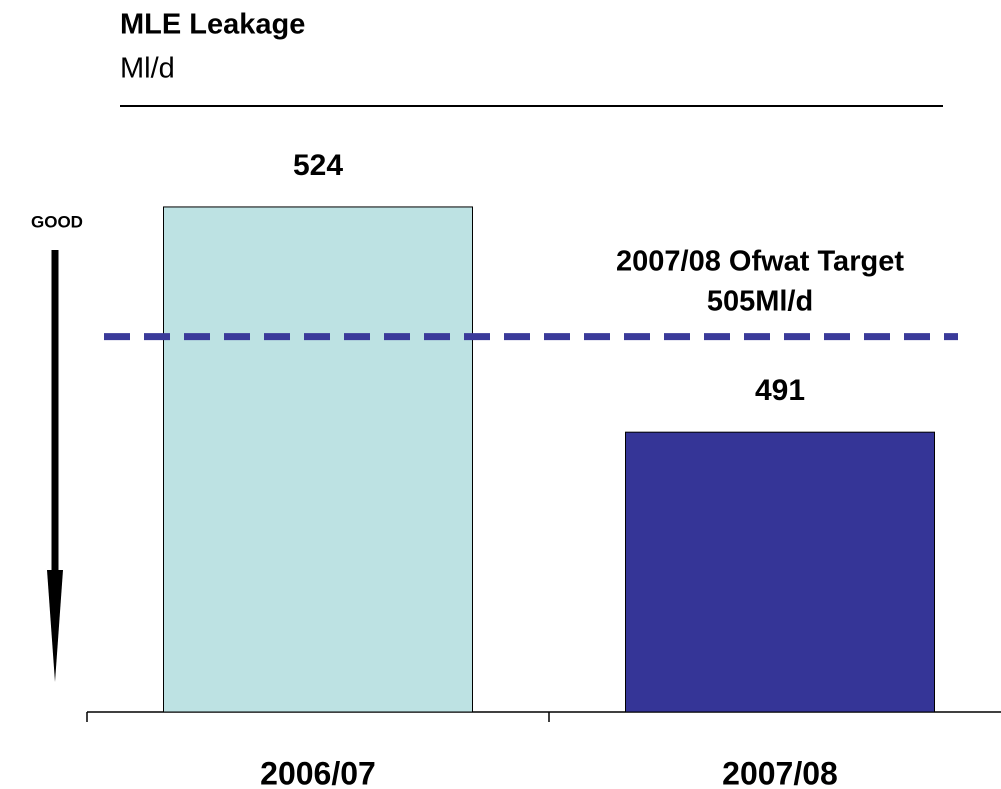  I want to click on good-arrow-head, so click(55, 626).